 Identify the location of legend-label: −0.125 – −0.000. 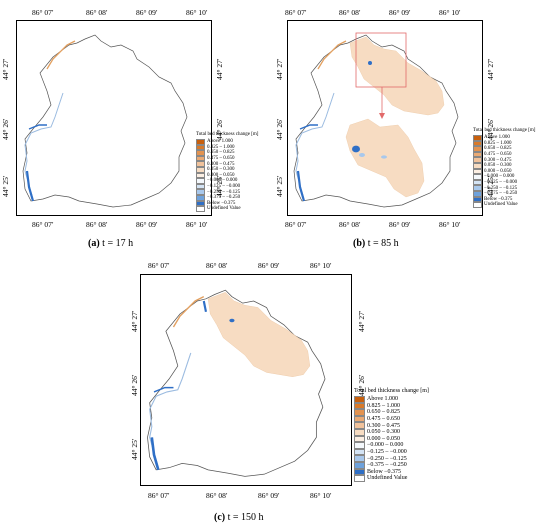
(224, 187).